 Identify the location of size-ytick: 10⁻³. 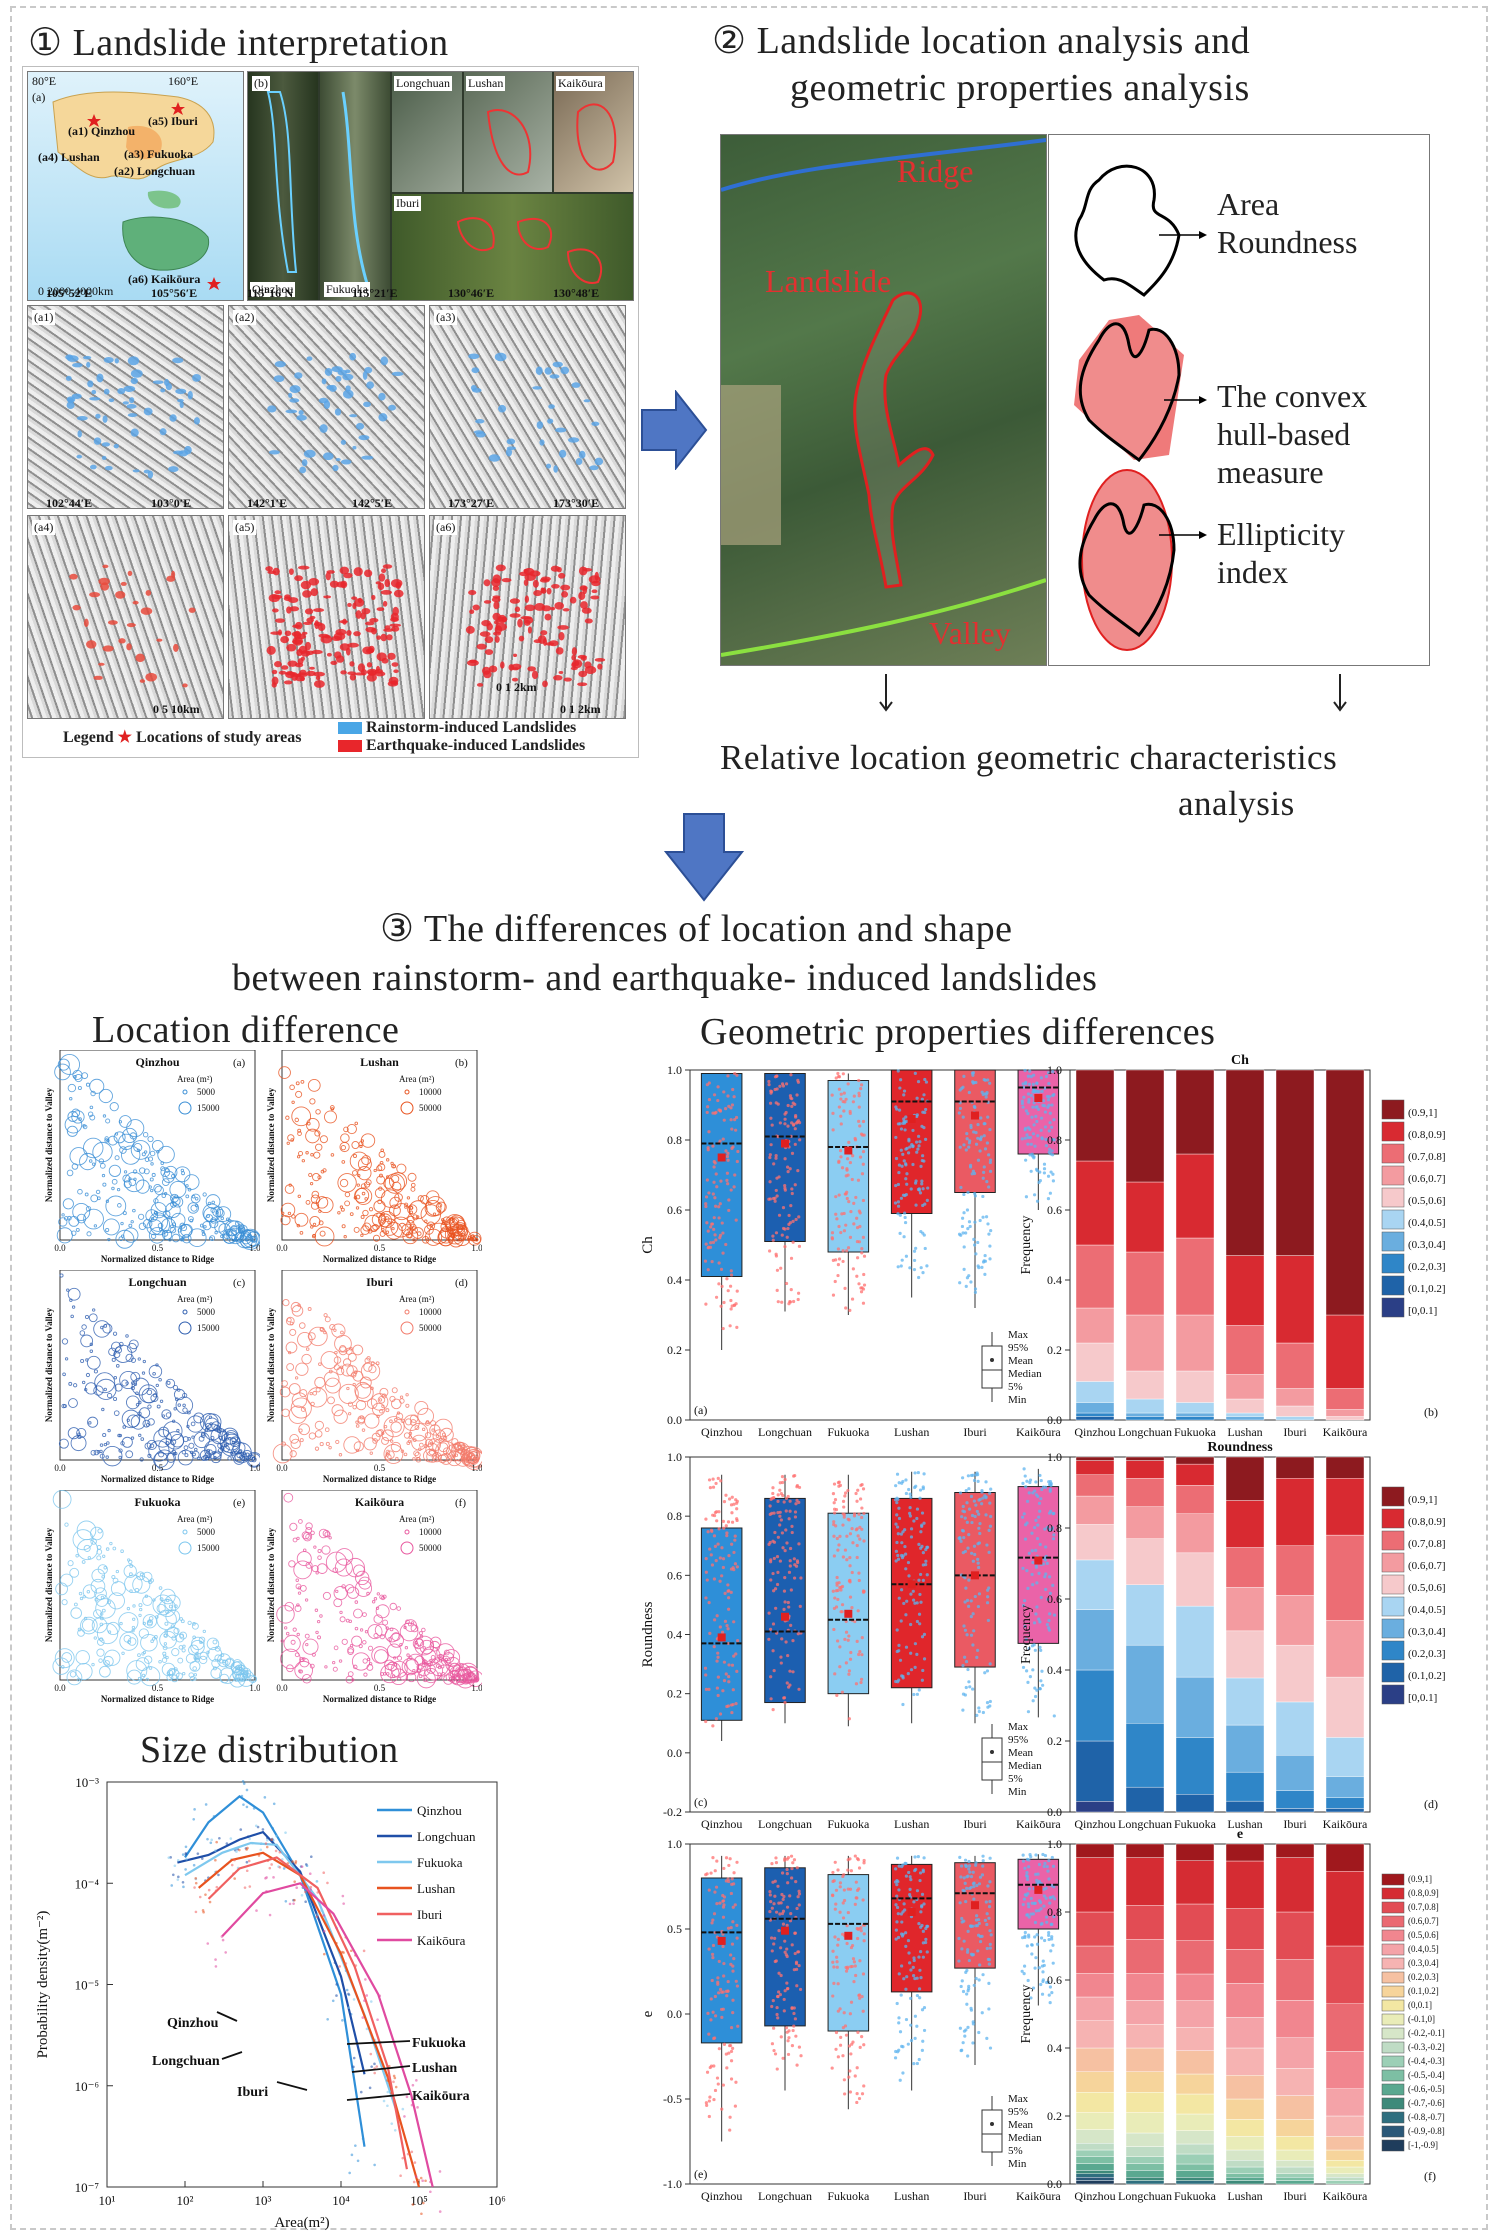
(87, 1782).